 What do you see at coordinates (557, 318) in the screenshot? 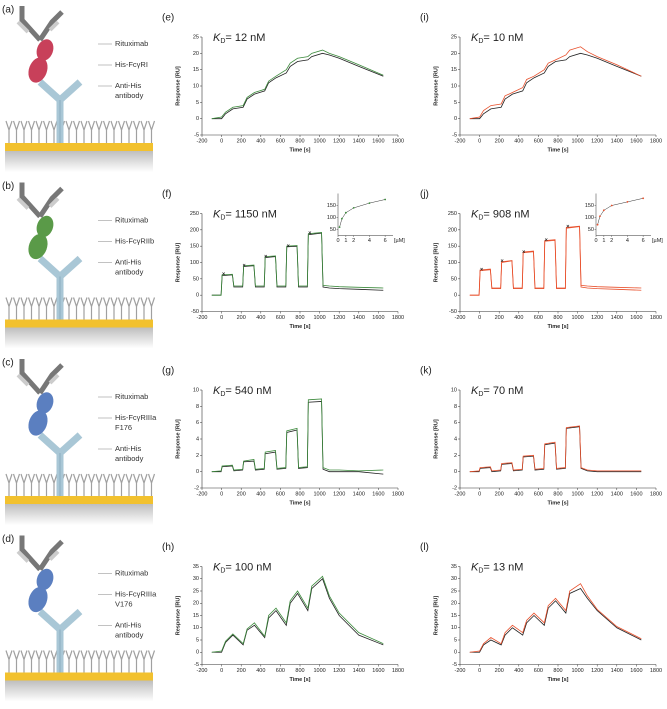
I see `x-tick-label: 800` at bounding box center [557, 318].